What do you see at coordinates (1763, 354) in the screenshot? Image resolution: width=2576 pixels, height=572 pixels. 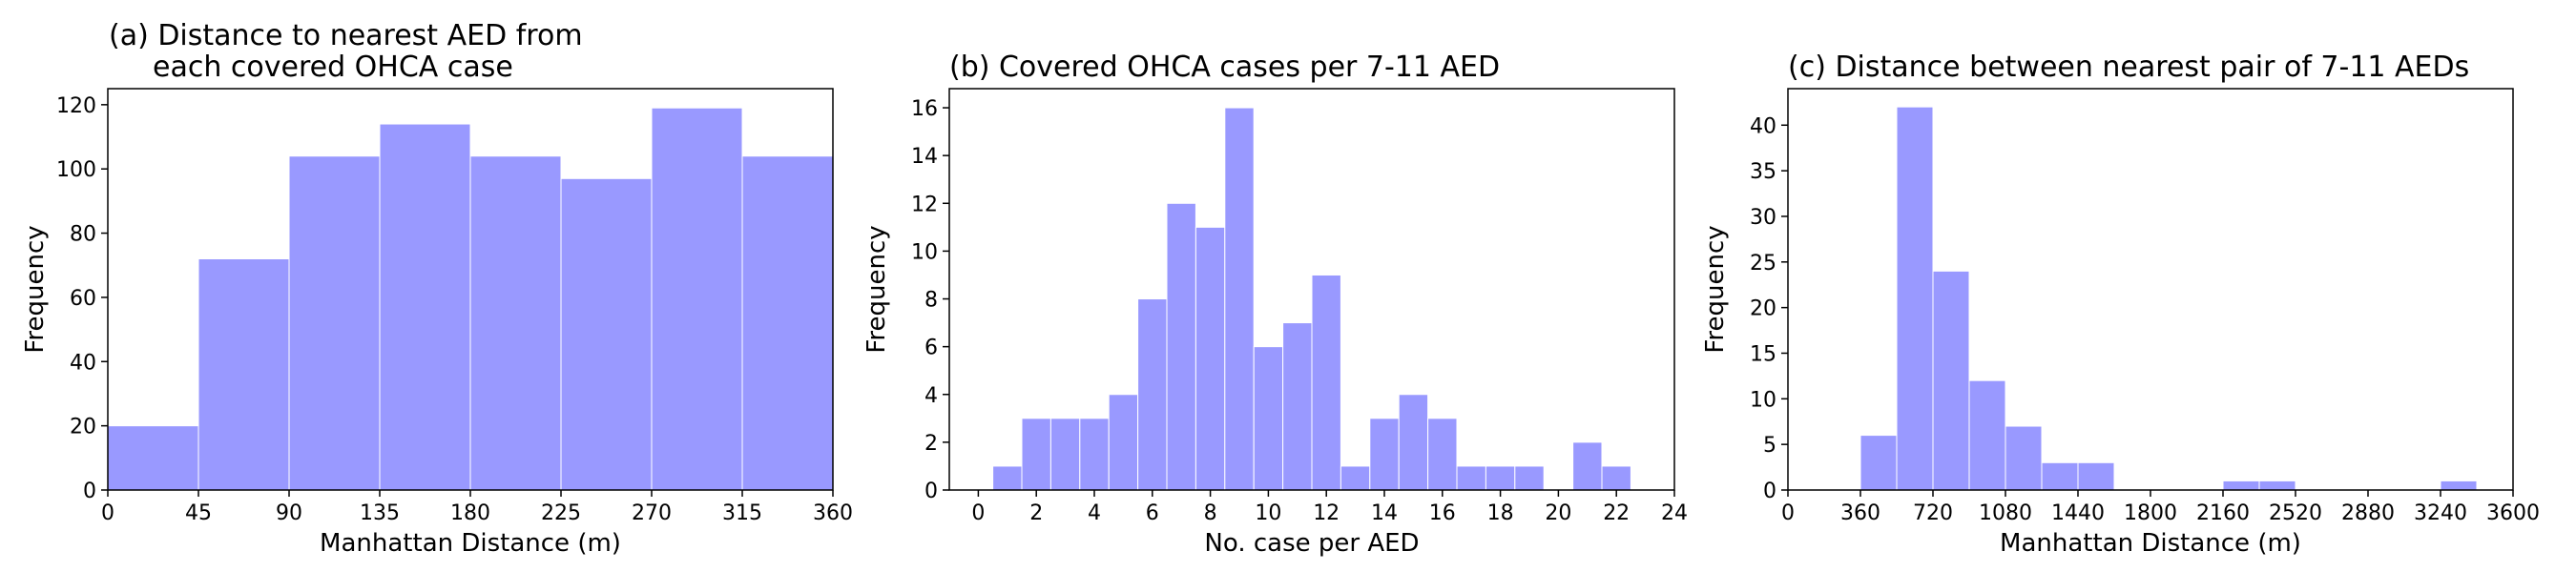 I see `panel-c-y-tick-label-3: 15` at bounding box center [1763, 354].